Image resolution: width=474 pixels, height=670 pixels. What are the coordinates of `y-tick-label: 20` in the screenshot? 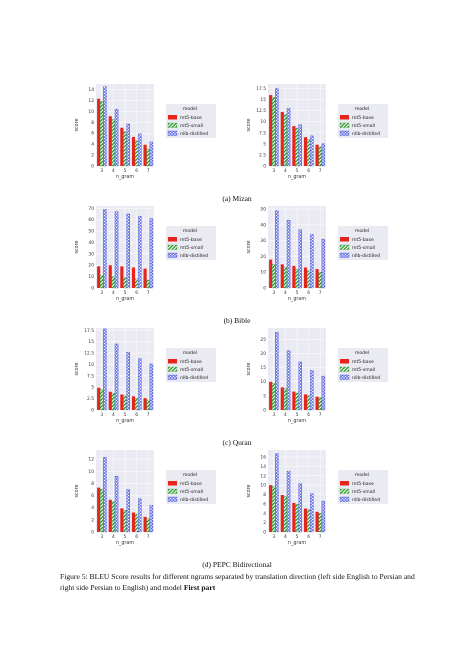 It's located at (263, 257).